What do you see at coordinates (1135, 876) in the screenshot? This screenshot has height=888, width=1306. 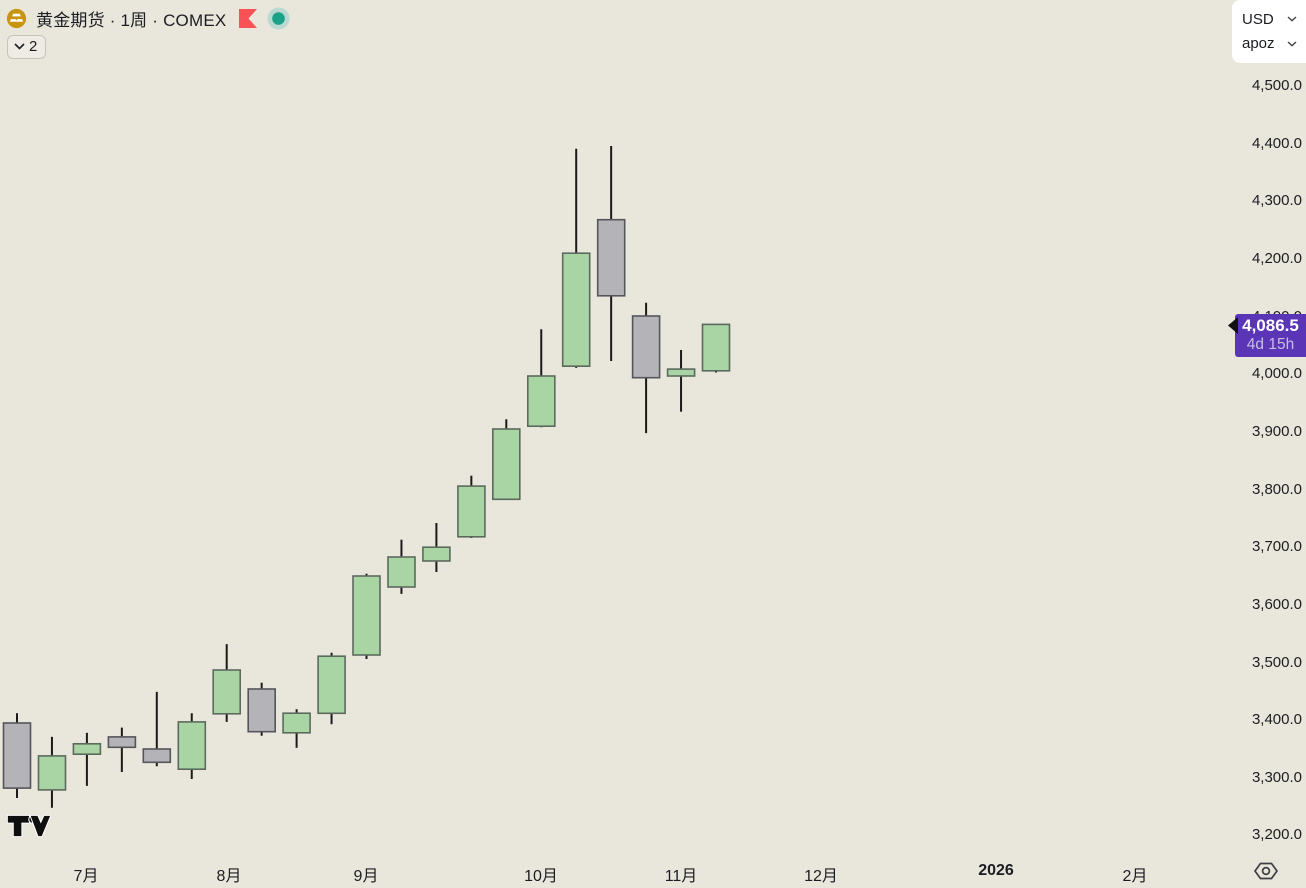 I see `time-tick-label: 2月` at bounding box center [1135, 876].